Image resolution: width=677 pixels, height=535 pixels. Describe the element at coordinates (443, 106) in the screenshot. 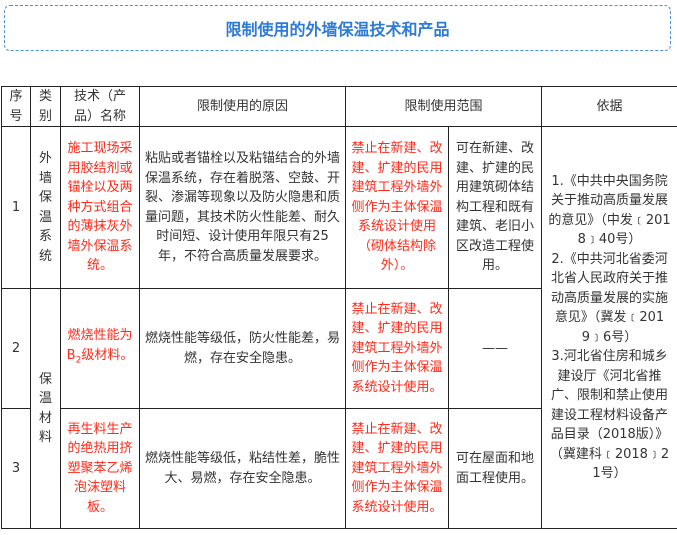

I see `header-scope: 限制使用范围` at that location.